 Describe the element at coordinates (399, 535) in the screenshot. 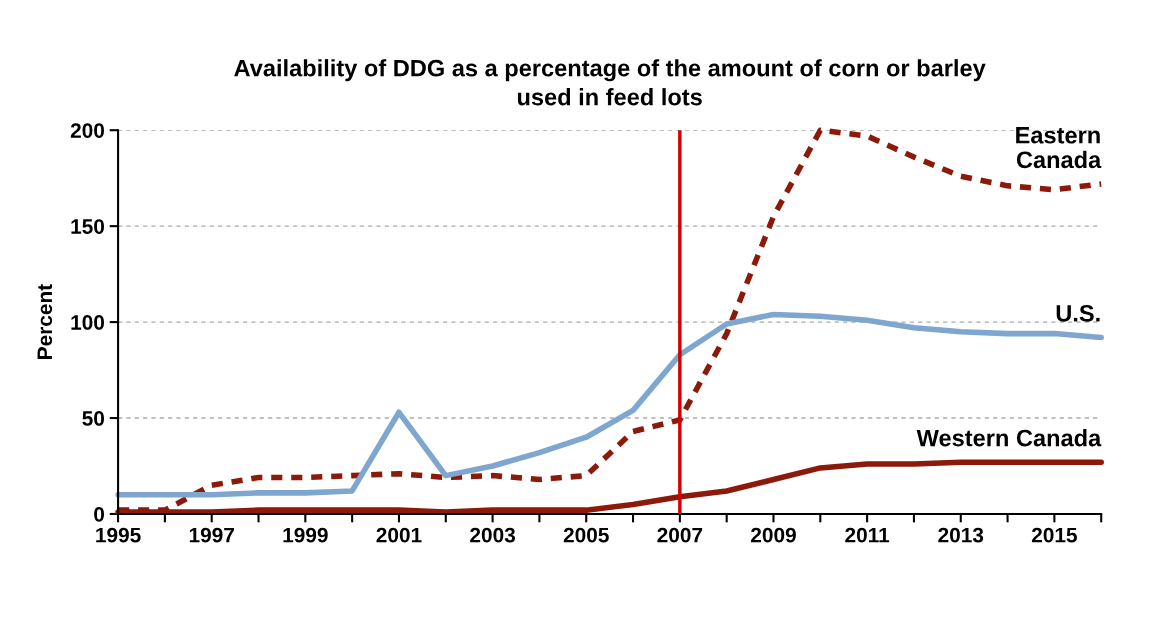

I see `x-tick-label: 2001` at that location.